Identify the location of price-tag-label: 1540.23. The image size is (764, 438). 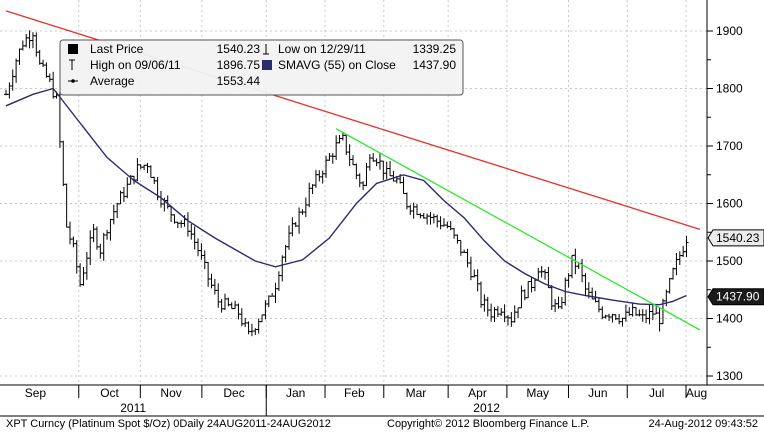
(738, 238).